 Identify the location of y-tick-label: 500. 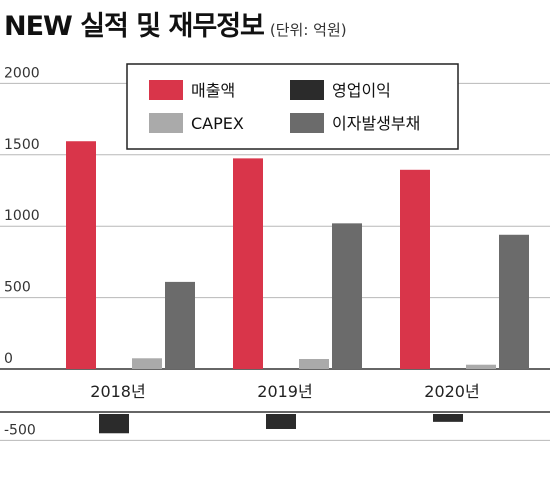
(17, 288).